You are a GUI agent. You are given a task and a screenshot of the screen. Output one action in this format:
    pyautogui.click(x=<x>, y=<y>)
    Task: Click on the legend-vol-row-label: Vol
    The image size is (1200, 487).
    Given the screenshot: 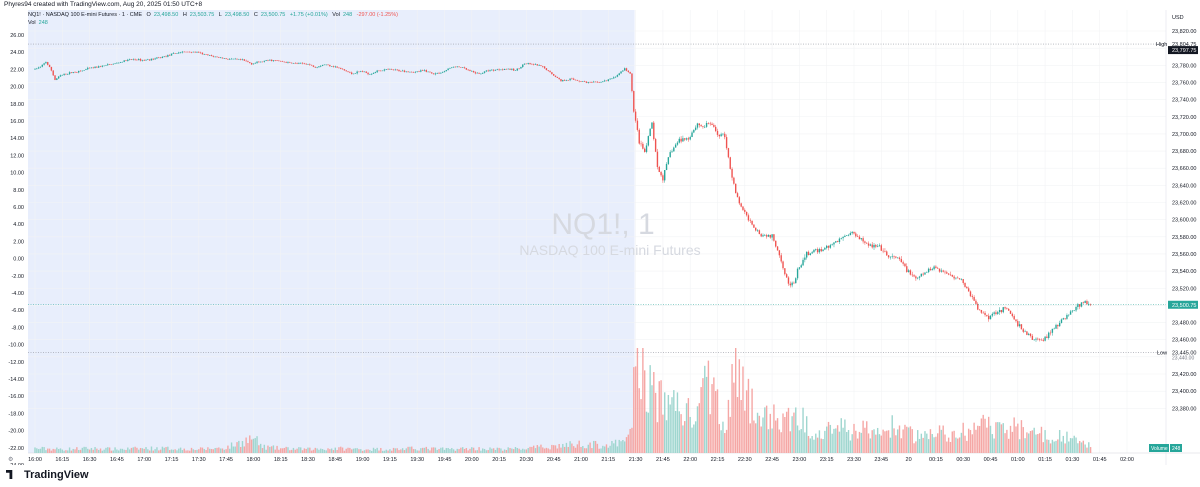 What is the action you would take?
    pyautogui.click(x=32, y=23)
    